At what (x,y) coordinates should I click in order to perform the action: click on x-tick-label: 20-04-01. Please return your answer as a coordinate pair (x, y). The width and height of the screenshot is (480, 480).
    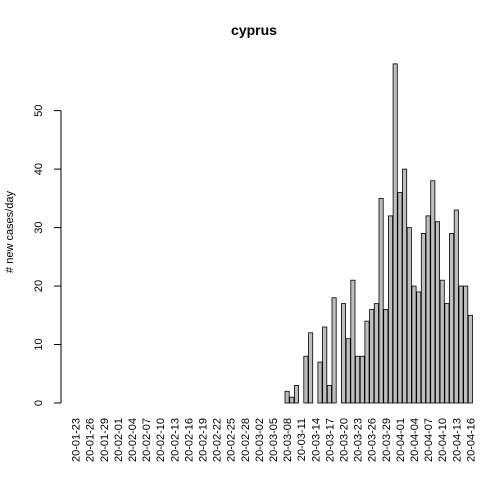
    Looking at the image, I should click on (401, 440).